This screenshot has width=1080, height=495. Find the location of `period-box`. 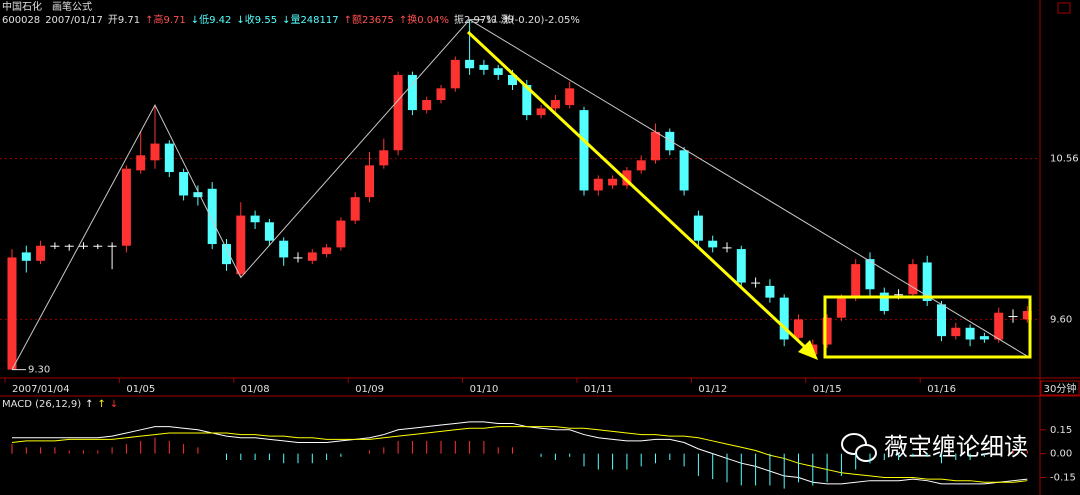

period-box is located at coordinates (1060, 388).